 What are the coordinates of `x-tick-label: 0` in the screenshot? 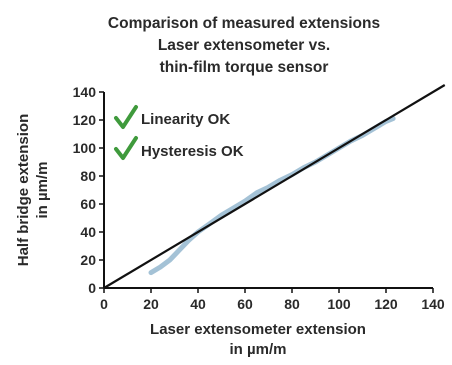 It's located at (104, 304).